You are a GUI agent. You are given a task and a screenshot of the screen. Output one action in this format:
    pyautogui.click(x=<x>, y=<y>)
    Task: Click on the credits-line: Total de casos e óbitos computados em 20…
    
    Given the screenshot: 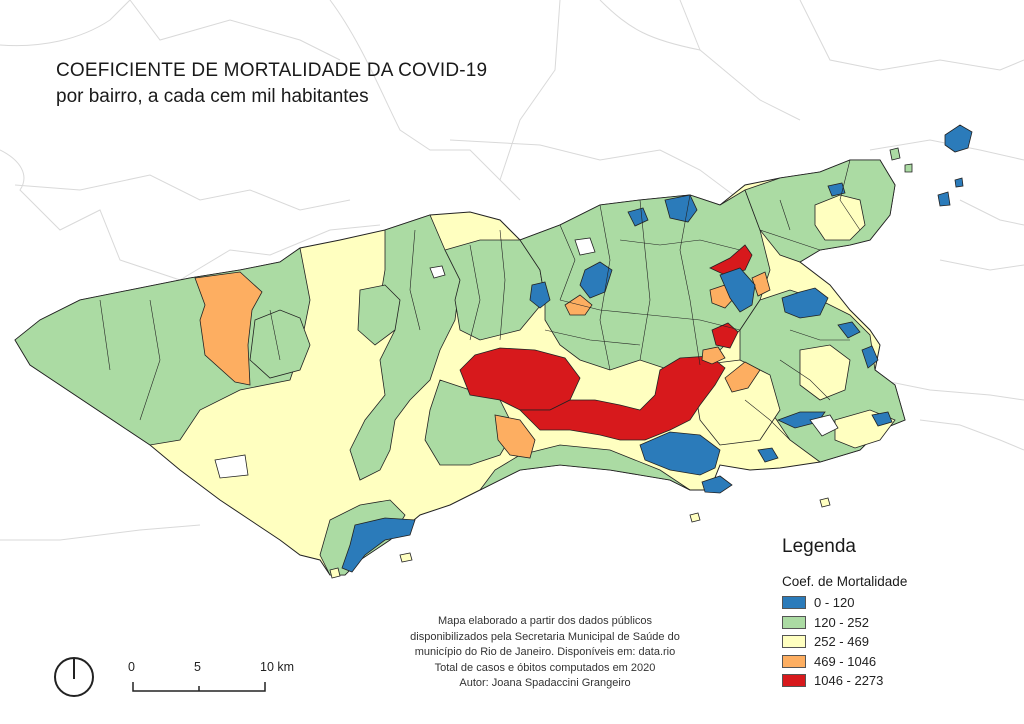 What is the action you would take?
    pyautogui.click(x=545, y=667)
    